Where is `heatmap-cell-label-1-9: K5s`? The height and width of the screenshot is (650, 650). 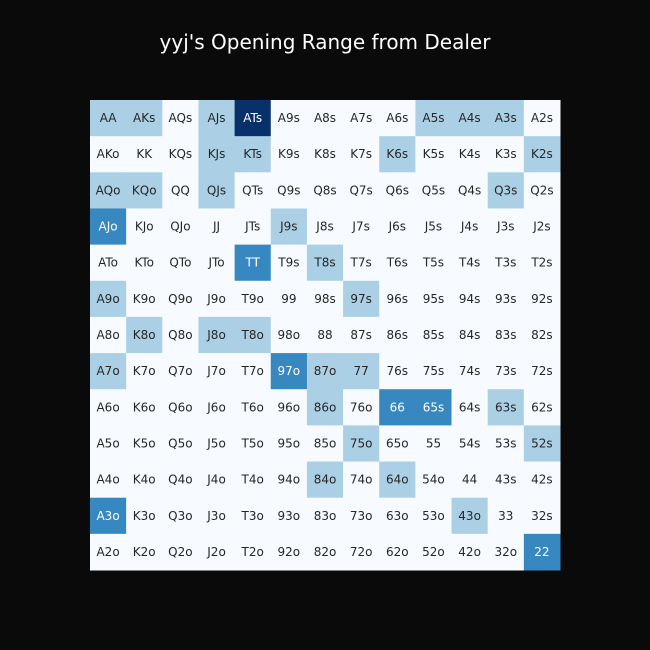
heatmap-cell-label-1-9: K5s is located at coordinates (434, 154).